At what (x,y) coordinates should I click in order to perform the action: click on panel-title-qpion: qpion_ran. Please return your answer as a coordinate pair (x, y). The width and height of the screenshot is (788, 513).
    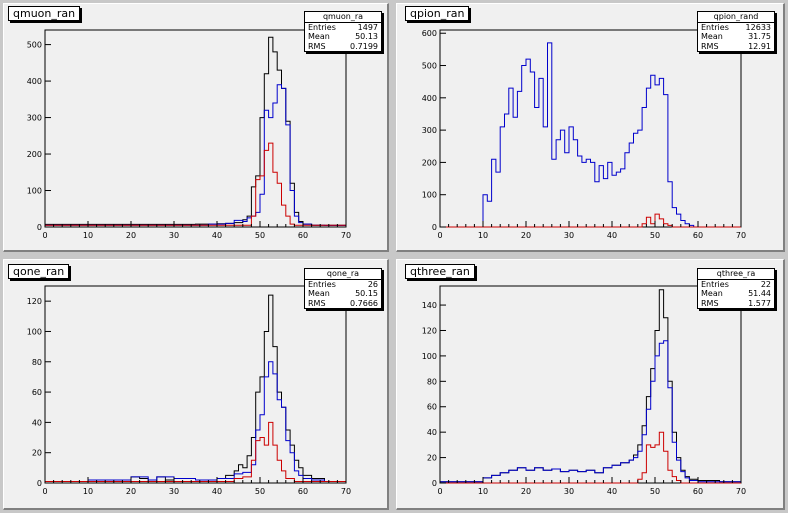
    Looking at the image, I should click on (437, 13).